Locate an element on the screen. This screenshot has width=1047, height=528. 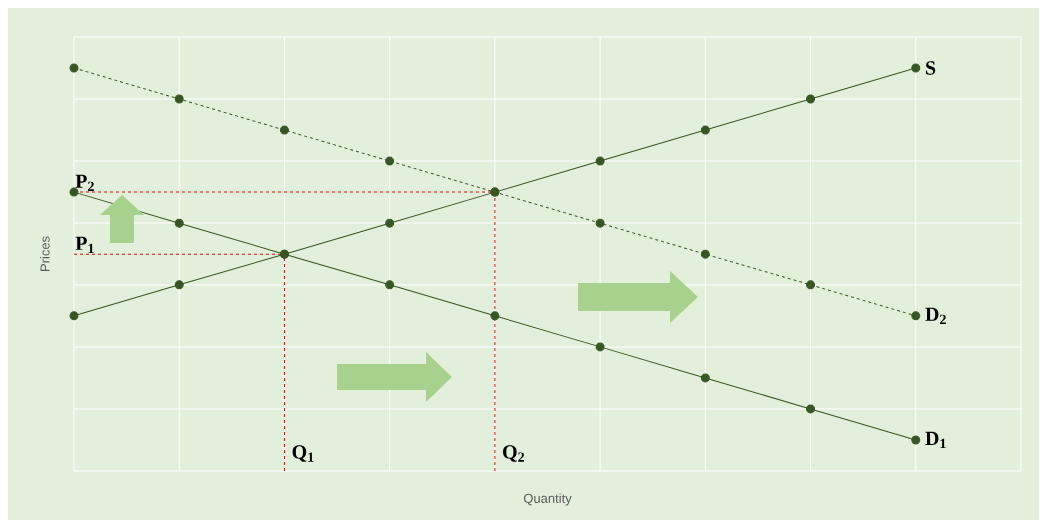
ref-line-label: P$_{2}$ is located at coordinates (84, 182).